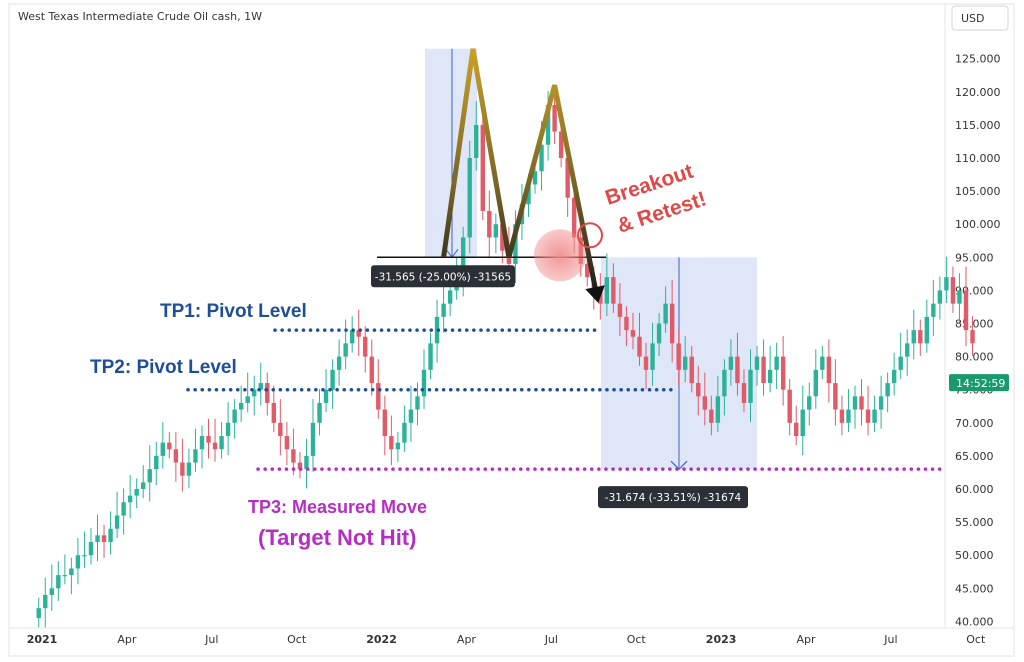  Describe the element at coordinates (974, 423) in the screenshot. I see `price-tick-label: 70.000` at that location.